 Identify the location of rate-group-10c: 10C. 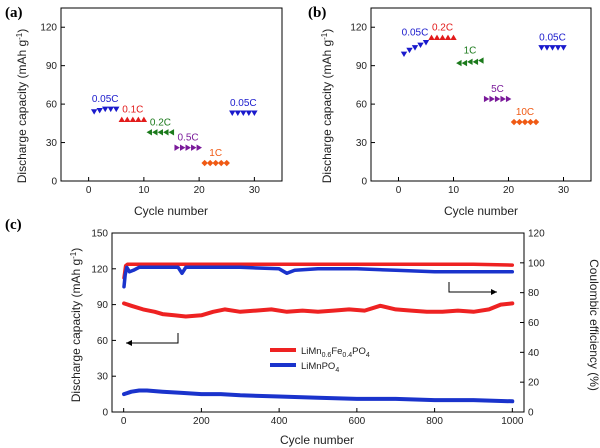
(525, 116).